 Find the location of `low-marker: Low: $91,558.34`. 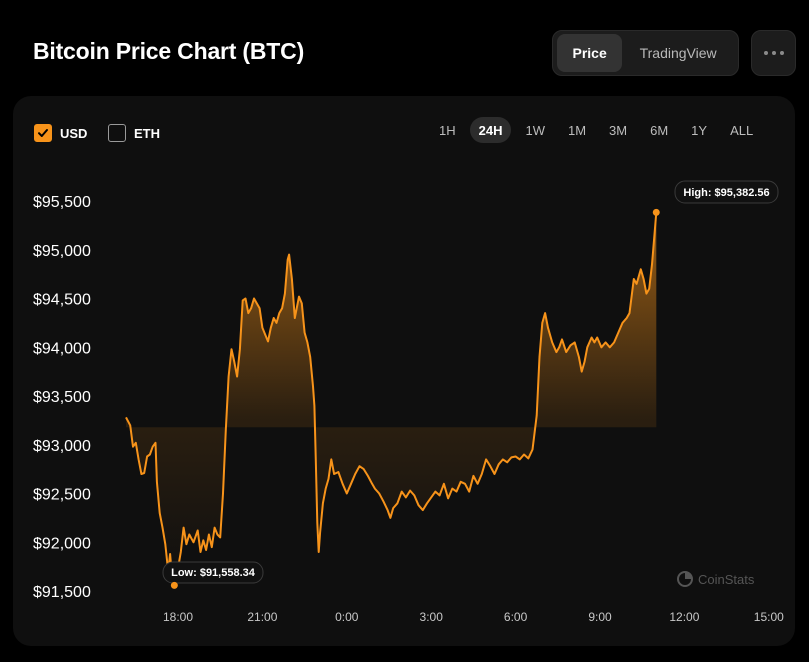

low-marker: Low: $91,558.34 is located at coordinates (213, 575).